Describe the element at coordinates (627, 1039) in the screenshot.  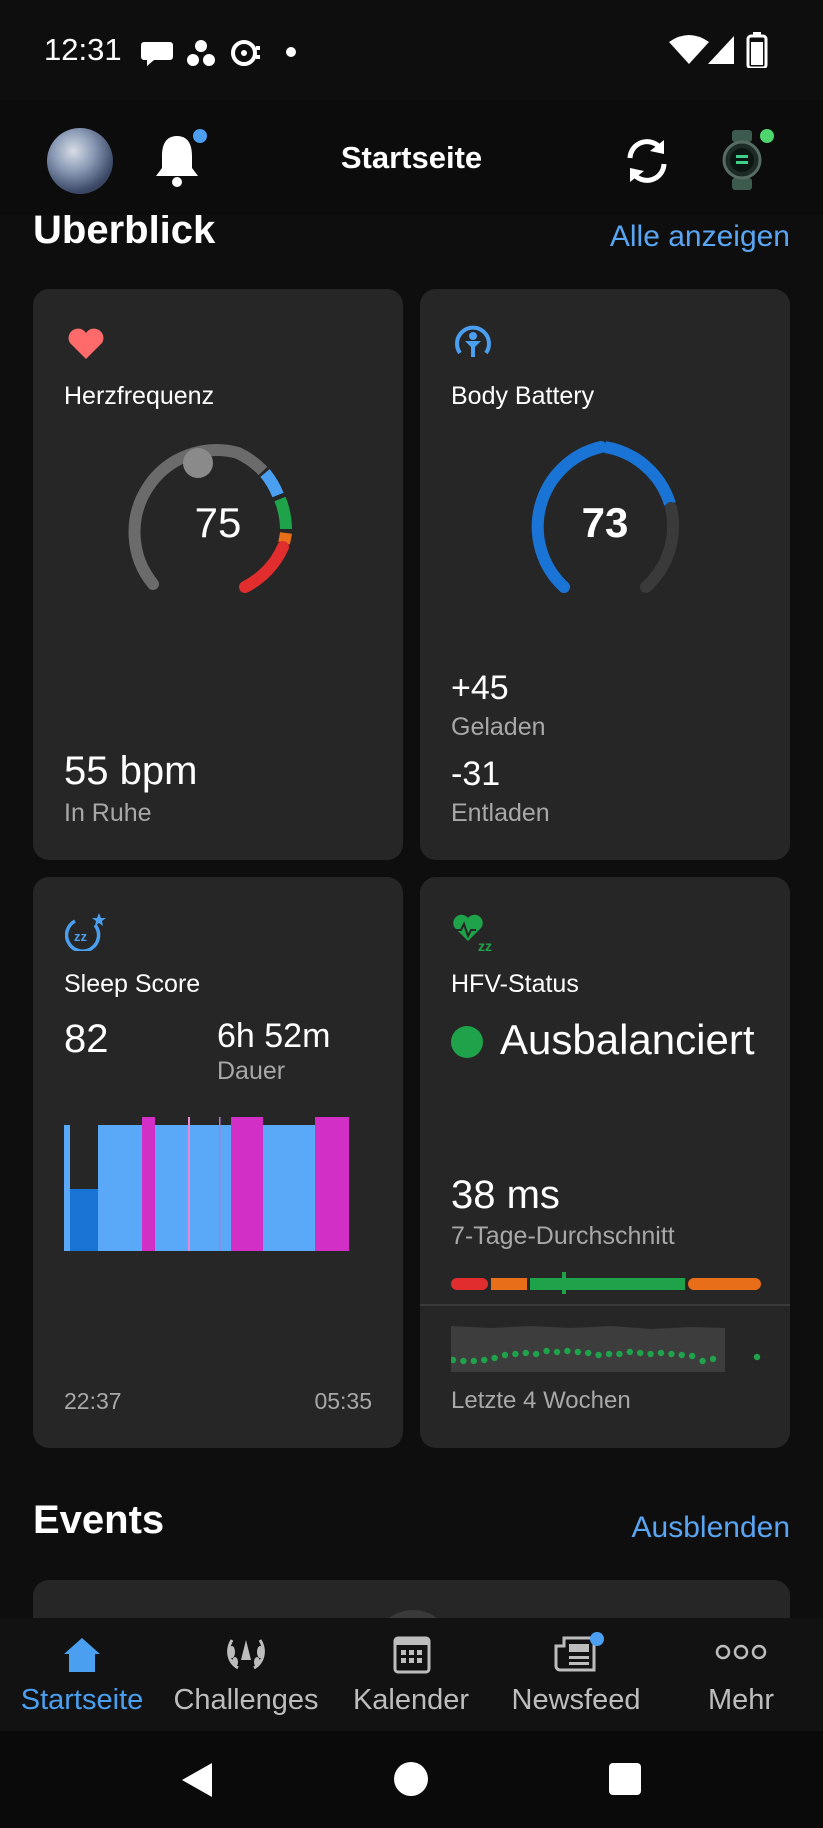
I see `hrv-status-value: Ausbalanciert` at that location.